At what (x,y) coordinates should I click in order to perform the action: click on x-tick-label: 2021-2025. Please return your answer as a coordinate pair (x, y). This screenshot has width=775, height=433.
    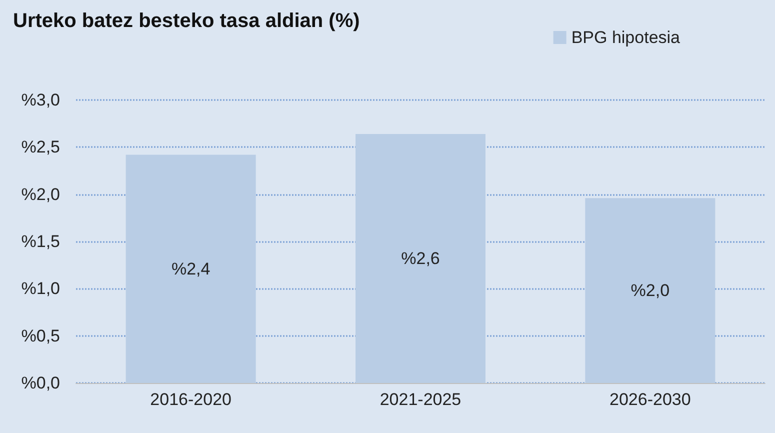
    Looking at the image, I should click on (421, 399).